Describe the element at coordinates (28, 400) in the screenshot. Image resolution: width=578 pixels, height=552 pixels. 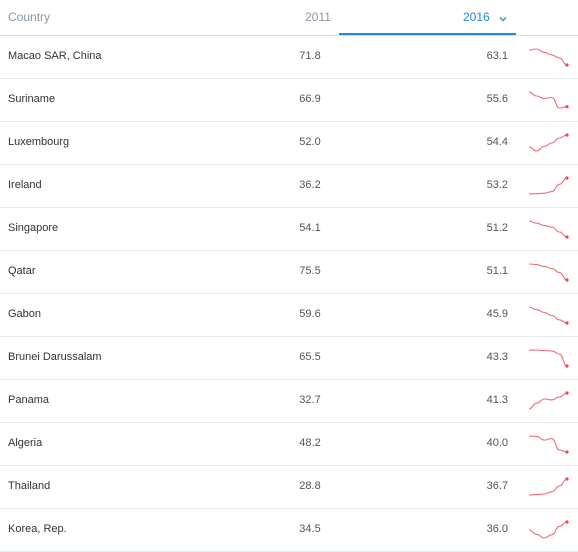
I see `country-name: Panama` at that location.